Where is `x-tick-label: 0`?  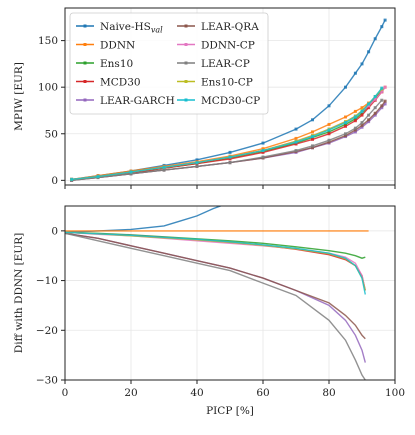 x-tick-label: 0 is located at coordinates (65, 393).